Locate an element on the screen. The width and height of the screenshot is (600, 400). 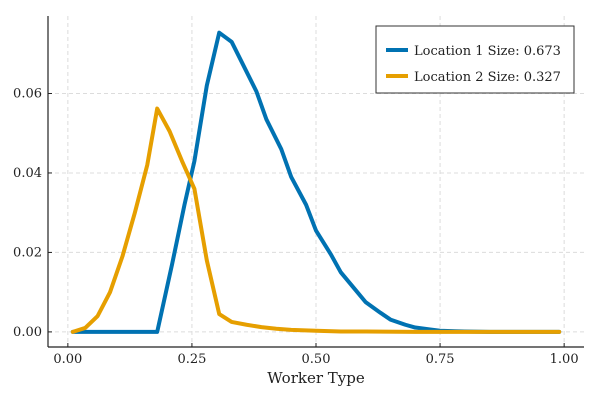
legend-box is located at coordinates (475, 59).